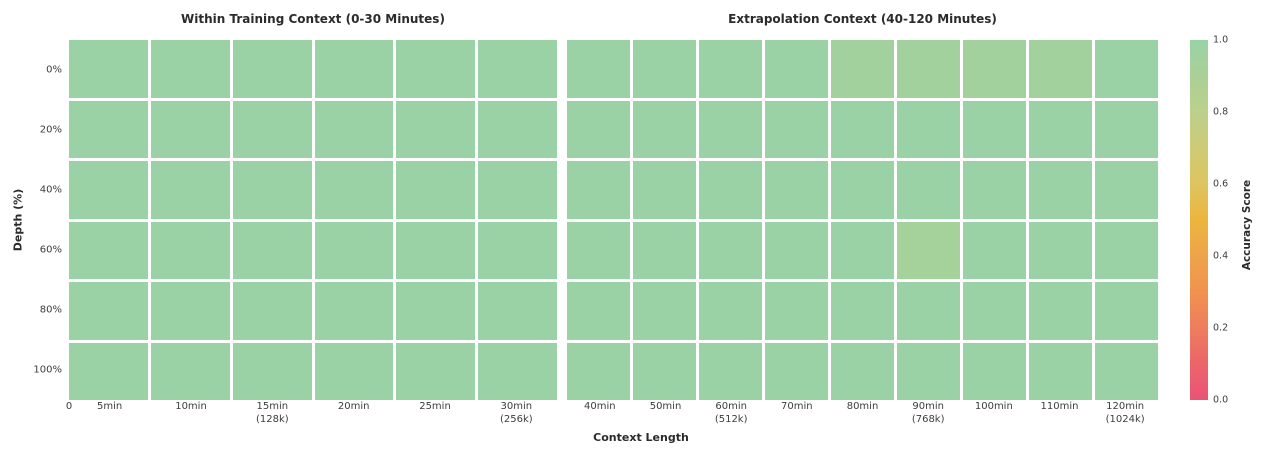 The image size is (1267, 456). What do you see at coordinates (797, 406) in the screenshot?
I see `x-tick-label: 70min` at bounding box center [797, 406].